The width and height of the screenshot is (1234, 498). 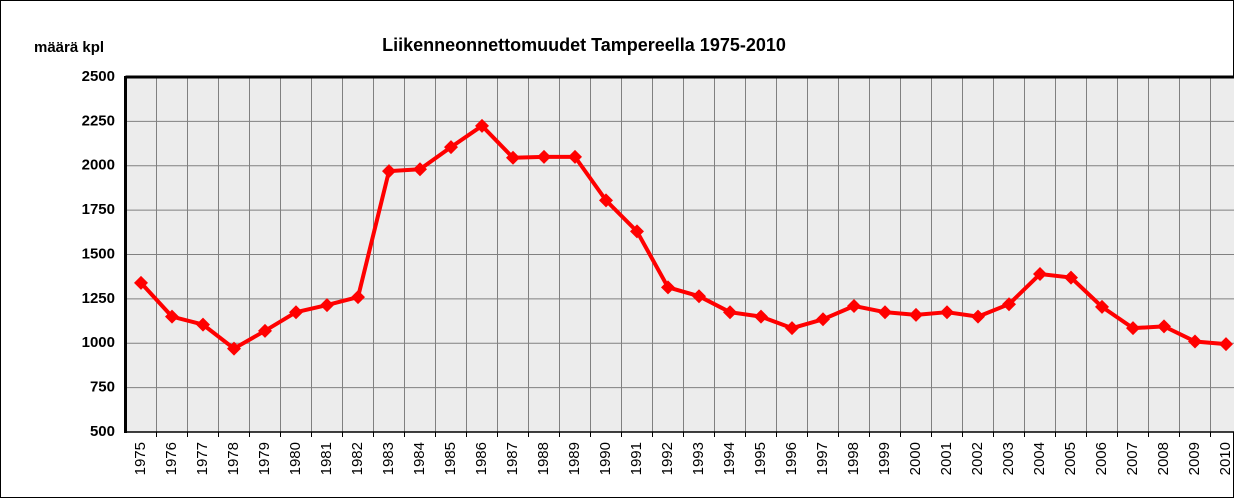 I want to click on x-tick-label: 2008, so click(x=1163, y=458).